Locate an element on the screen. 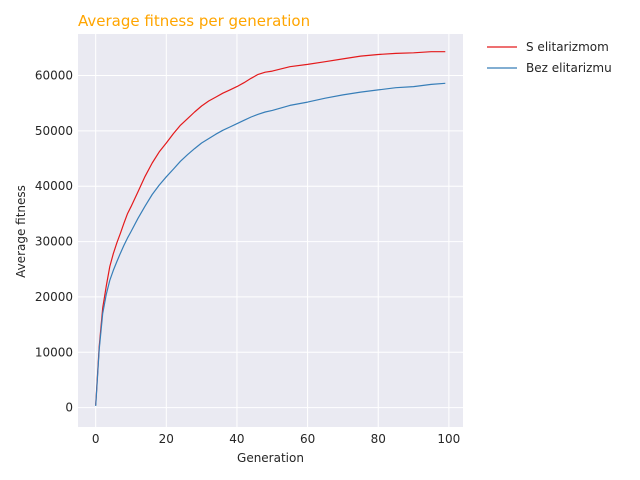  y-tick-label: 30000 is located at coordinates (54, 242).